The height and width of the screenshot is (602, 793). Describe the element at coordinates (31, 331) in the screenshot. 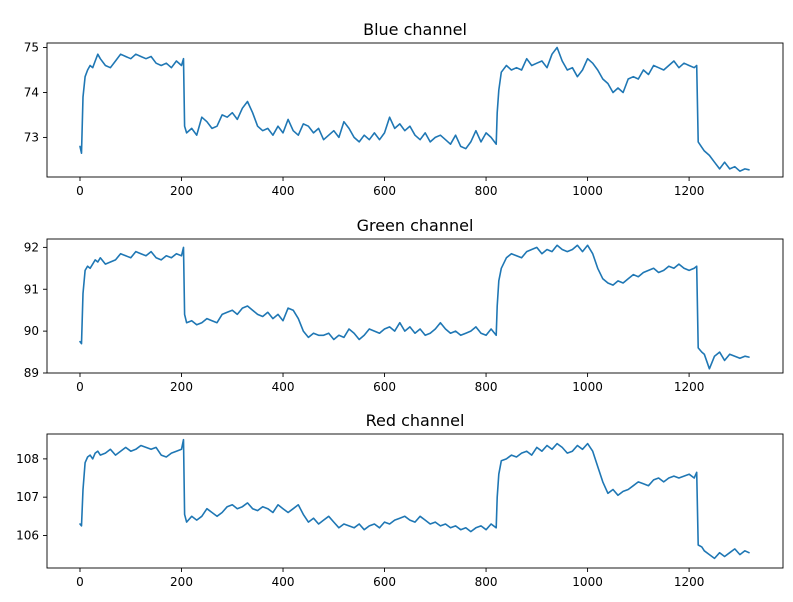

I see `y-tick-label: 90` at that location.